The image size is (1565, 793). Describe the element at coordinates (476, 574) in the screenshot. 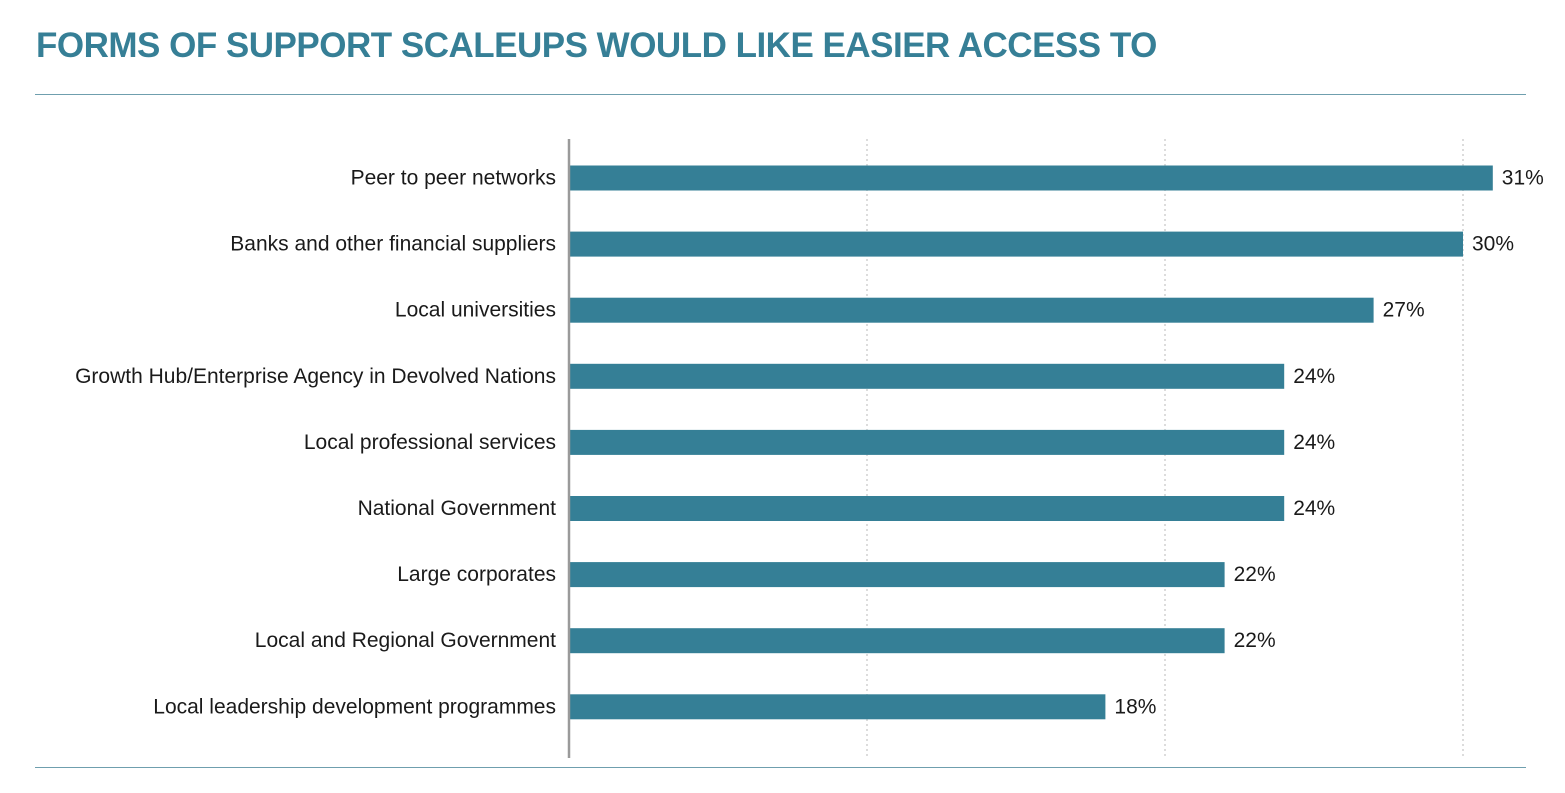

I see `category-label: Large corporates` at that location.